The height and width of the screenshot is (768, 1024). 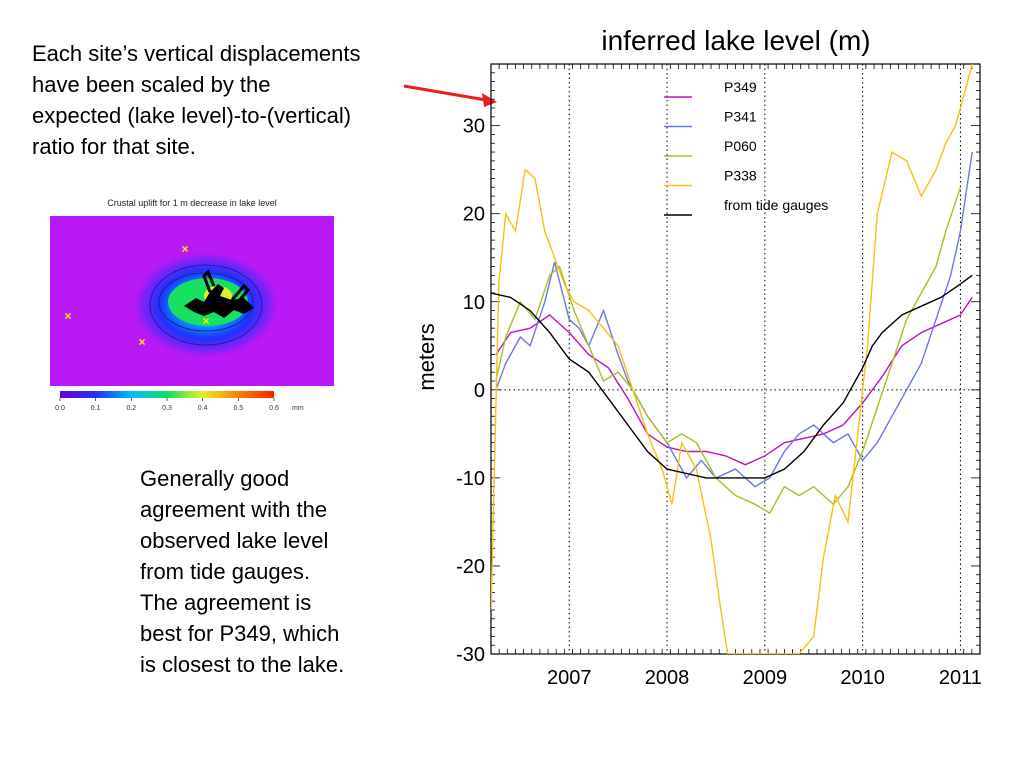 I want to click on legend: P349 P341 P060 P338 from tide gauges, so click(x=746, y=147).